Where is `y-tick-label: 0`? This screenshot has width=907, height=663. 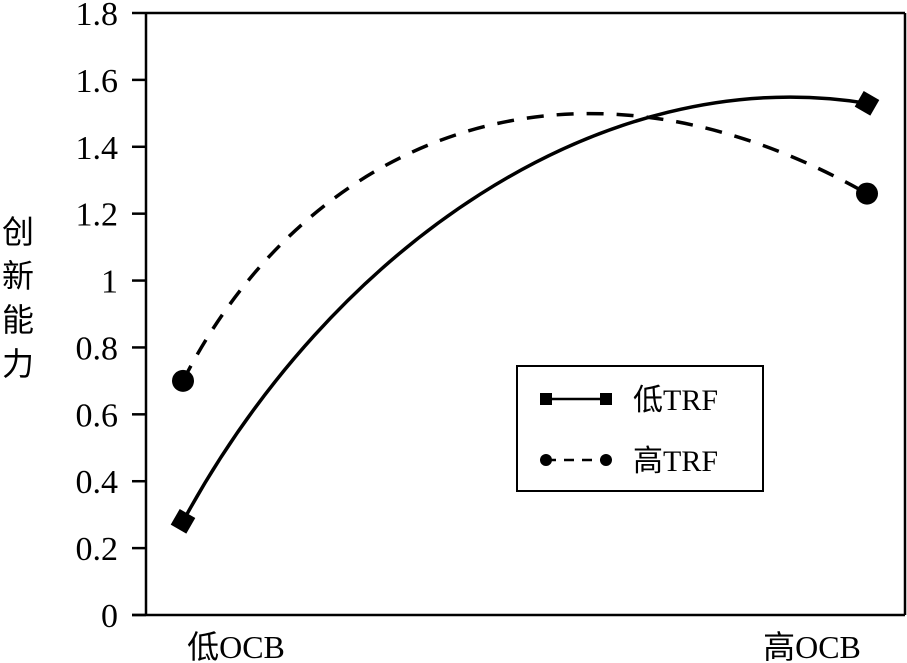
y-tick-label: 0 is located at coordinates (109, 616).